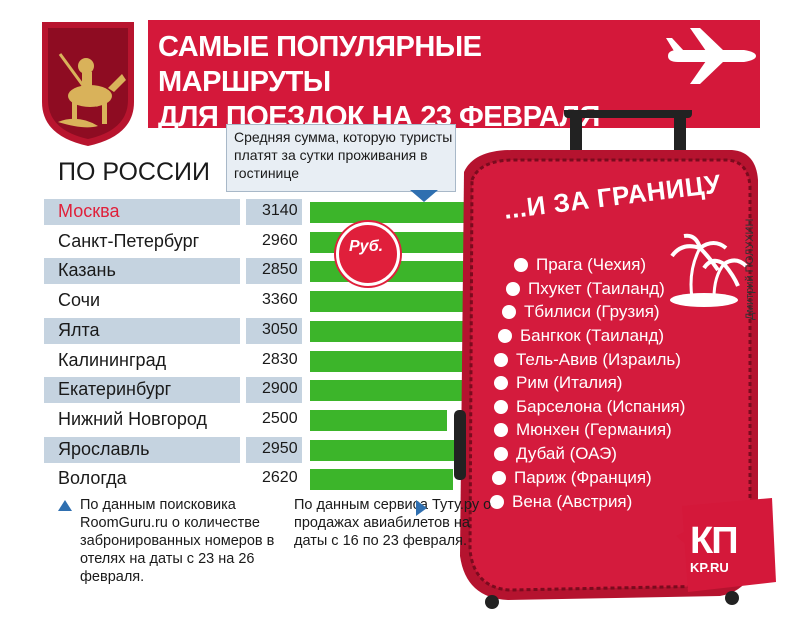 The height and width of the screenshot is (640, 792). What do you see at coordinates (592, 335) in the screenshot?
I see `destination-item: Бангкок (Таиланд)` at bounding box center [592, 335].